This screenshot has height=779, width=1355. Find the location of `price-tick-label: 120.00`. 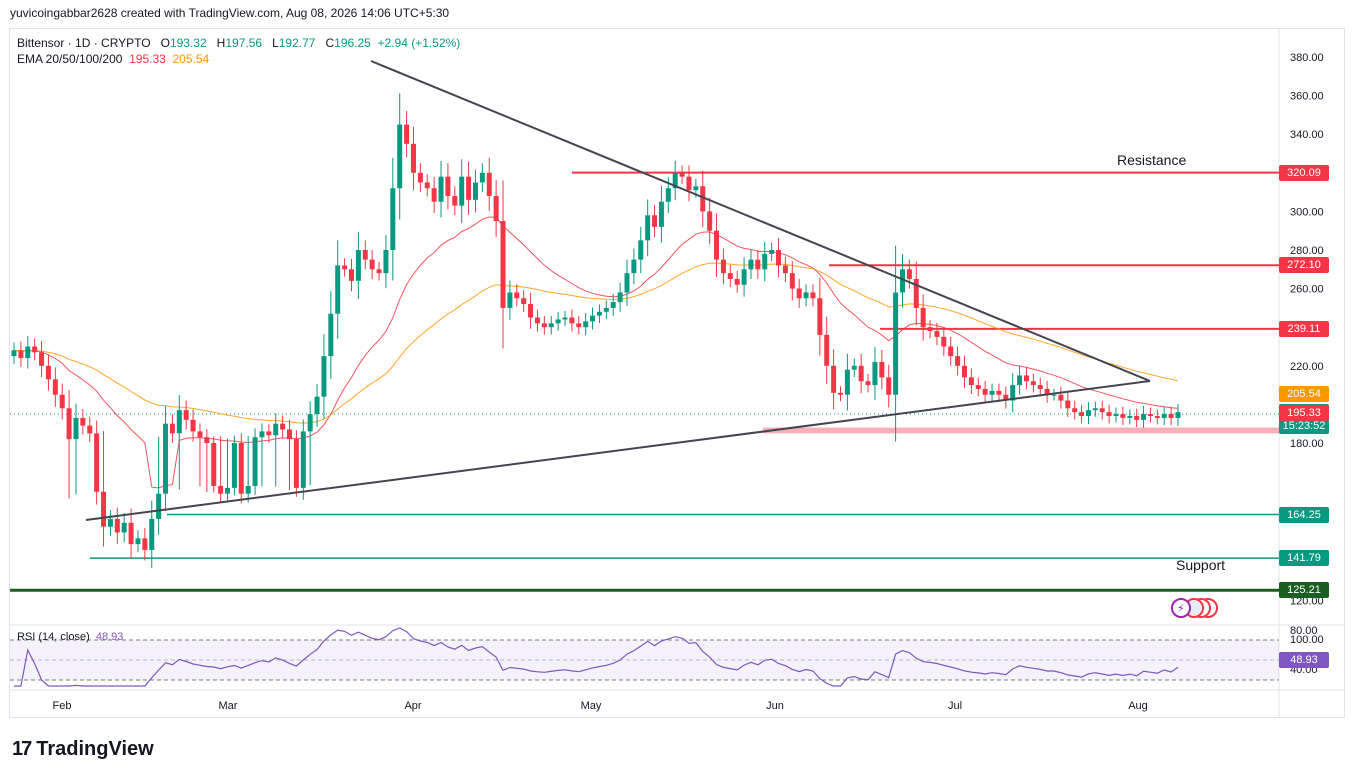

price-tick-label: 120.00 is located at coordinates (1307, 601).